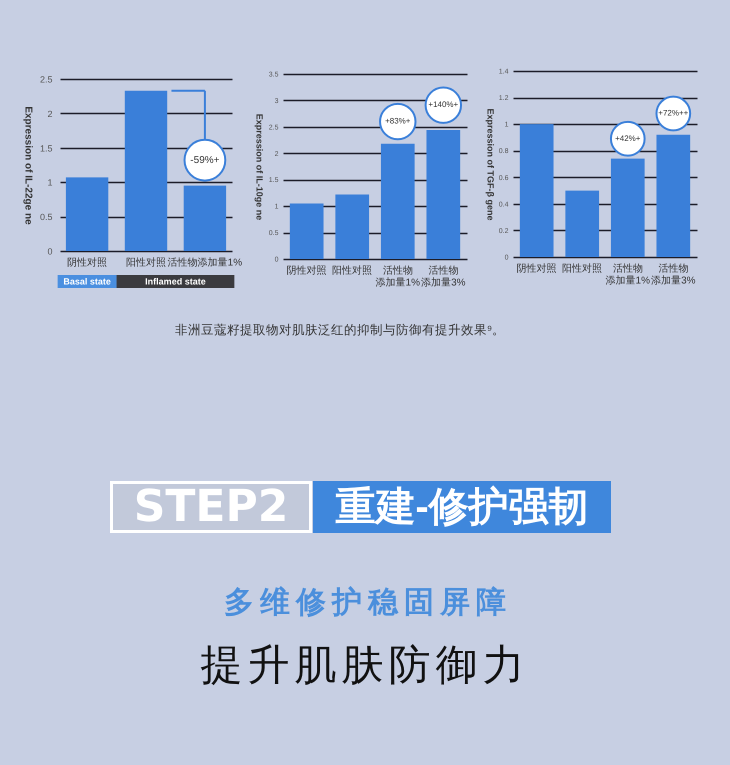 This screenshot has width=730, height=765. What do you see at coordinates (175, 281) in the screenshot?
I see `text: Inflamed state` at bounding box center [175, 281].